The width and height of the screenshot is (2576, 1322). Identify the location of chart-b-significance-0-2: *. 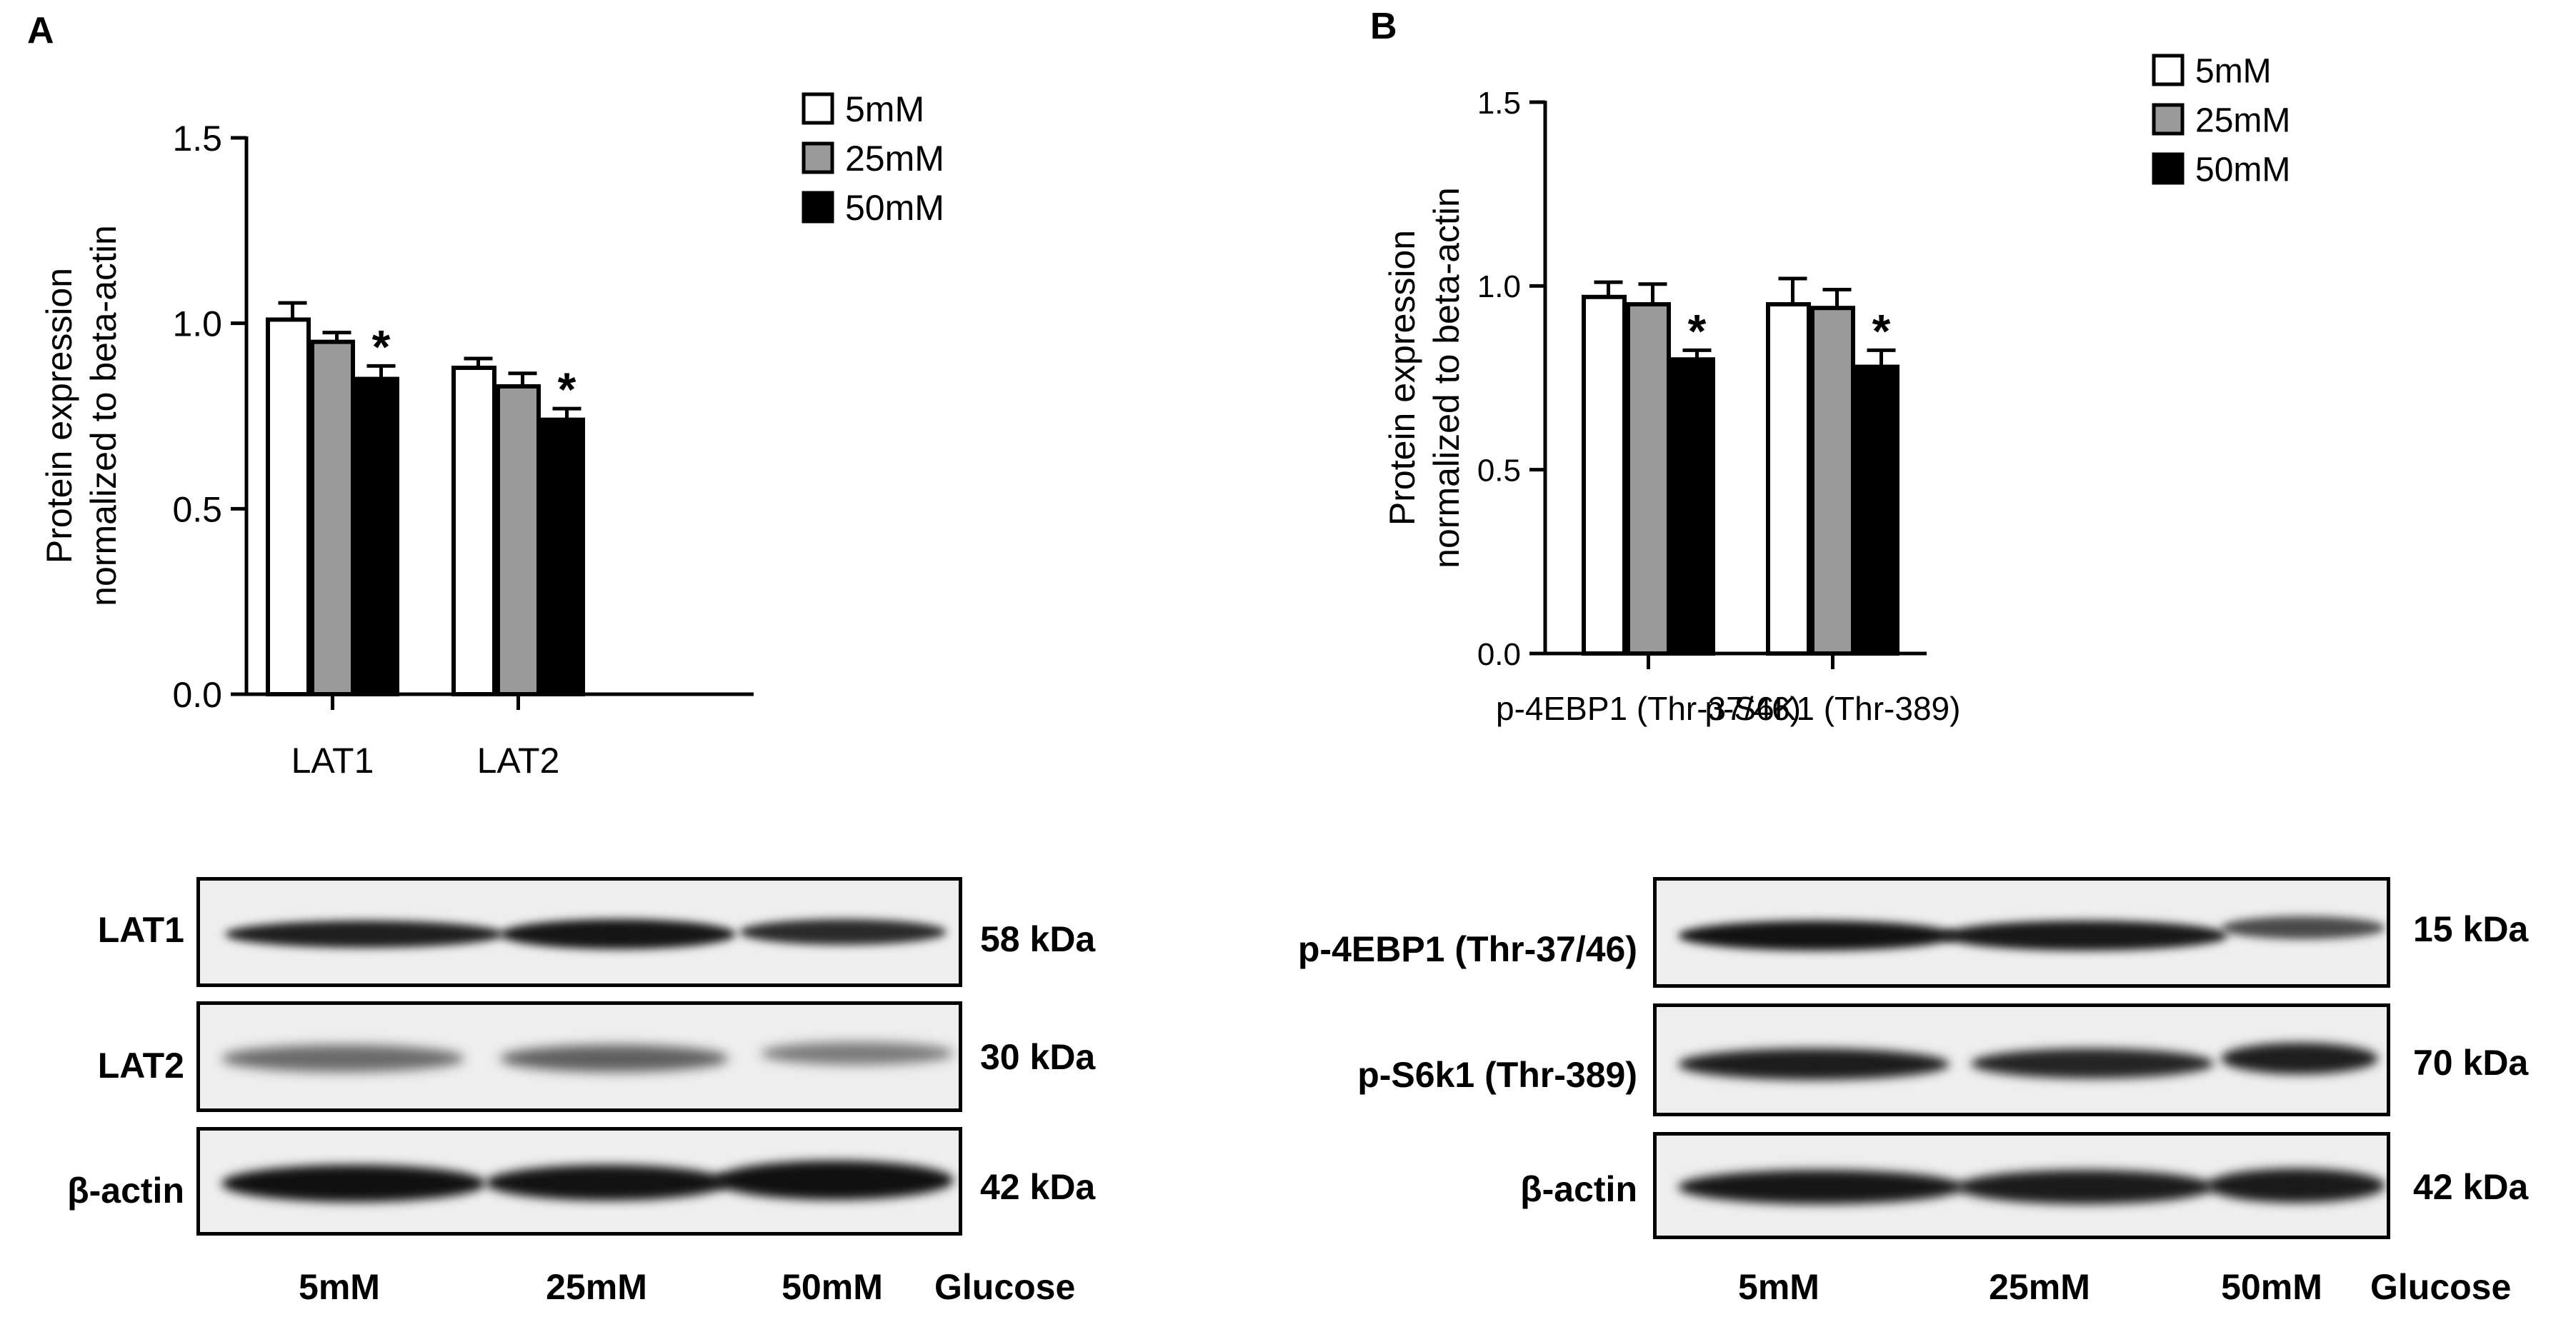
(1698, 330).